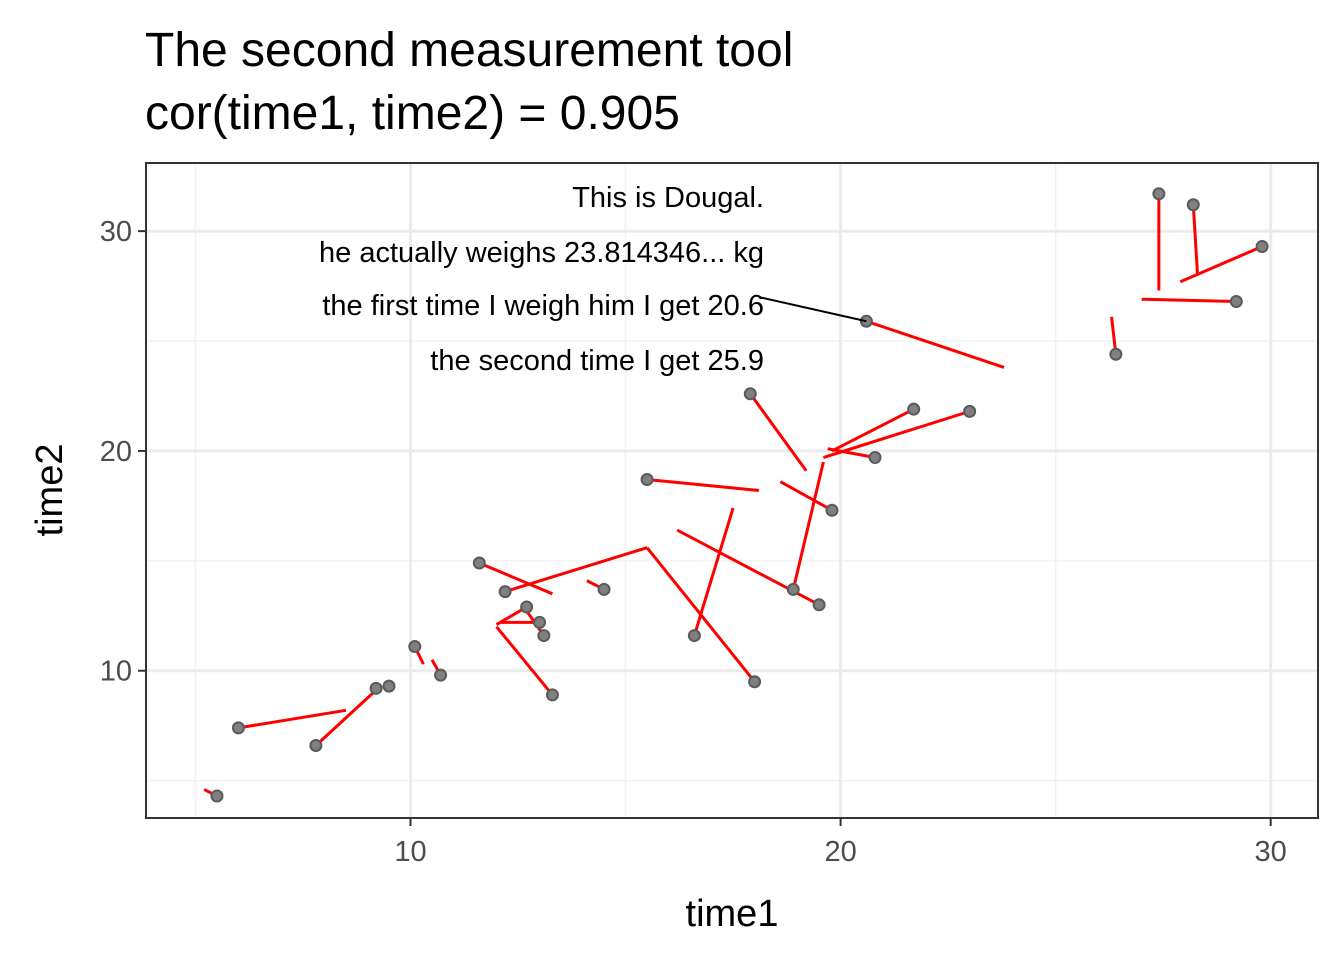 This screenshot has width=1344, height=960. I want to click on y-tick-label-1: 20, so click(116, 452).